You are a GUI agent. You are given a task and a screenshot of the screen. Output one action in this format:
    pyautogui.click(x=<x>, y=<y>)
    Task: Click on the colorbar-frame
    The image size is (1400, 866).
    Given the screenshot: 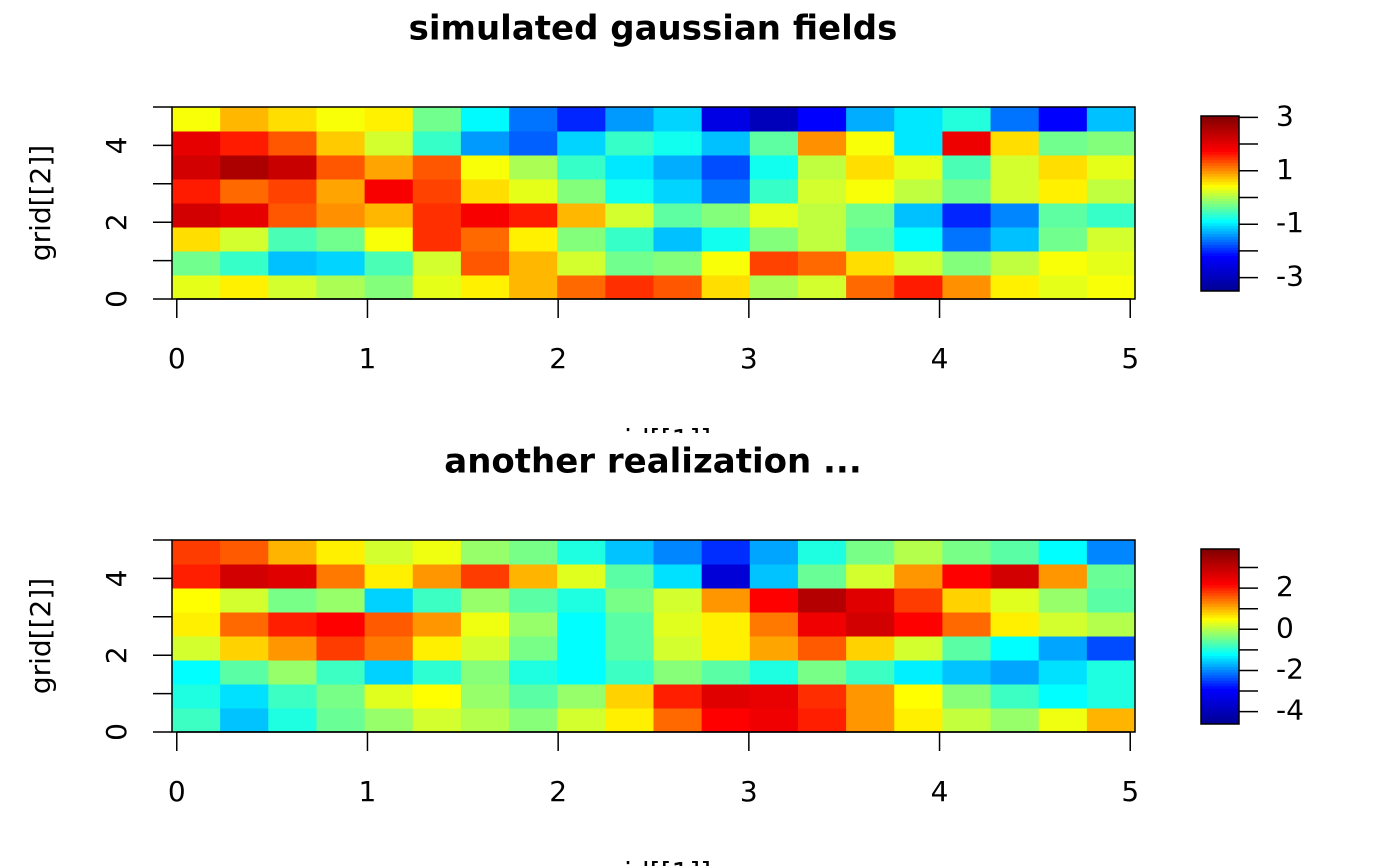 What is the action you would take?
    pyautogui.click(x=1220, y=636)
    